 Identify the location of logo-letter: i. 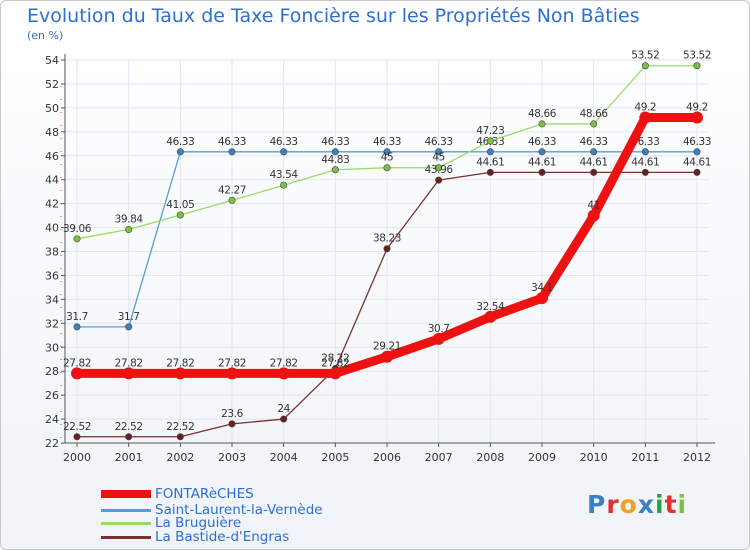
(660, 504).